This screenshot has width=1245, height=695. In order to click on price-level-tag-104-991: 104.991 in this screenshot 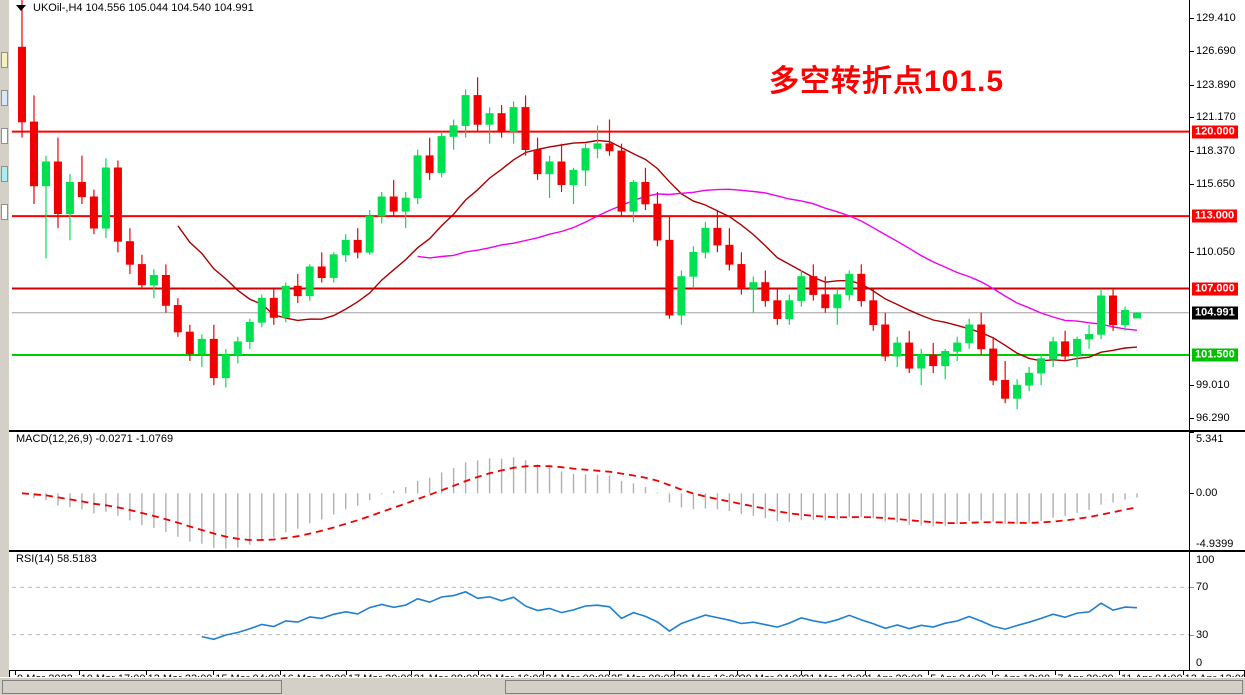, I will do `click(1215, 313)`.